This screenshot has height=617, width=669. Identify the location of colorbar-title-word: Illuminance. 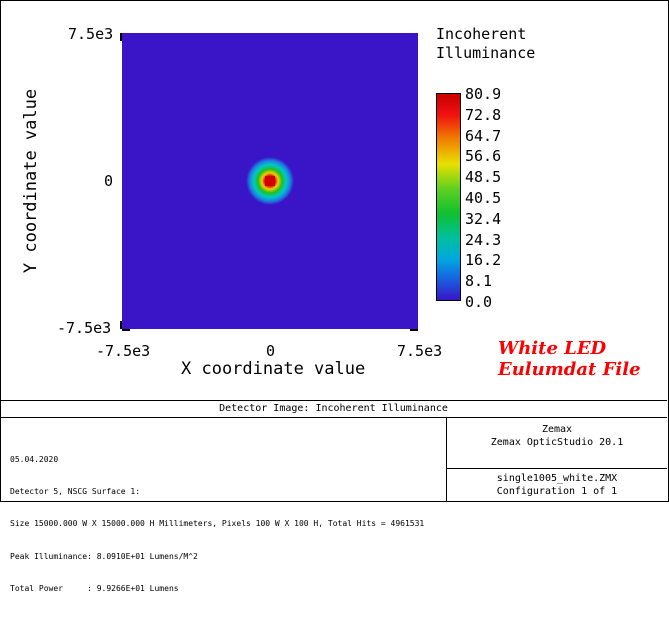
(486, 53).